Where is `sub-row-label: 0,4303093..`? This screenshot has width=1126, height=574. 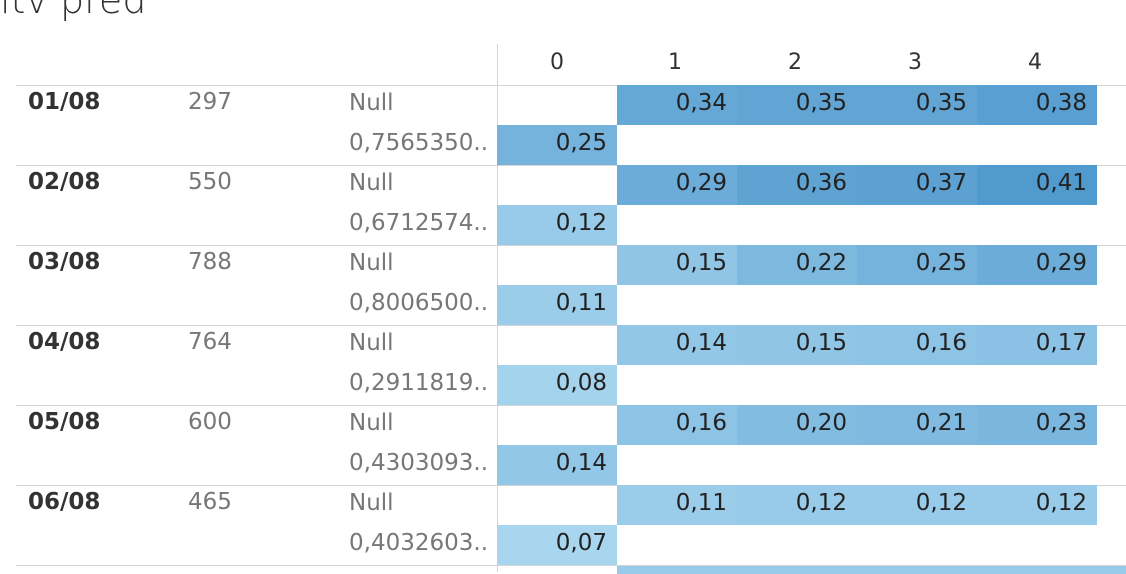 sub-row-label: 0,4303093.. is located at coordinates (418, 463).